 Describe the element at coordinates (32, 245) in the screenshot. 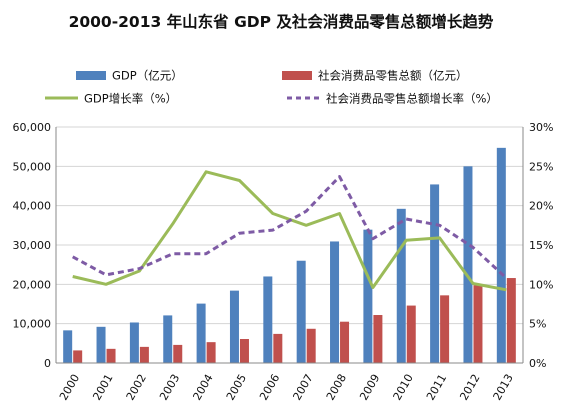

I see `y-left-tick-label: 30,000` at that location.